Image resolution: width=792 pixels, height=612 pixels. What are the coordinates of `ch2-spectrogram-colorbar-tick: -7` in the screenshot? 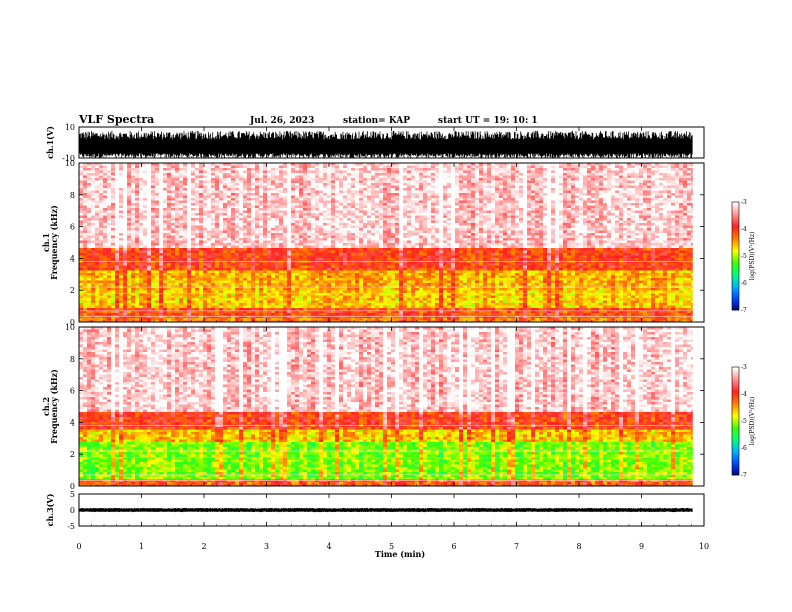 It's located at (744, 475).